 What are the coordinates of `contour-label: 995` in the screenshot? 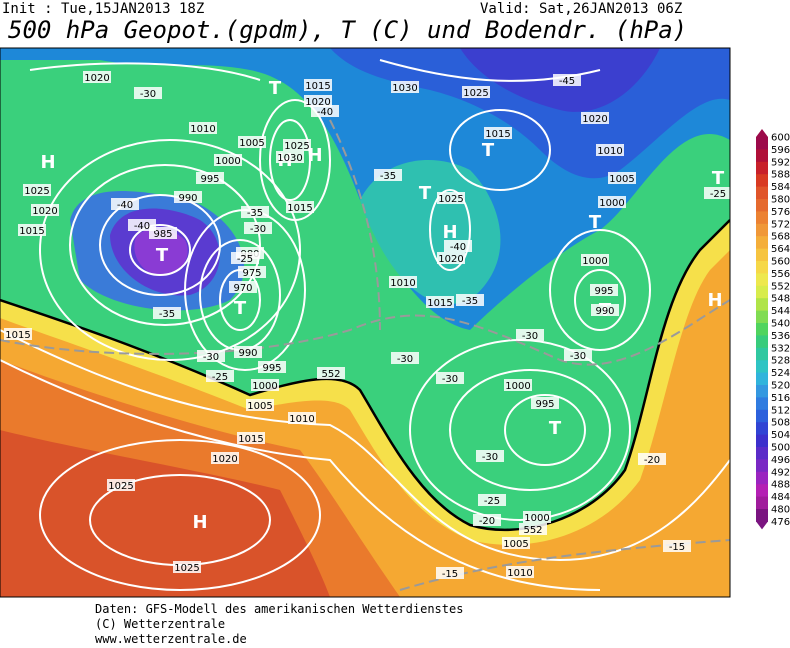 It's located at (603, 291).